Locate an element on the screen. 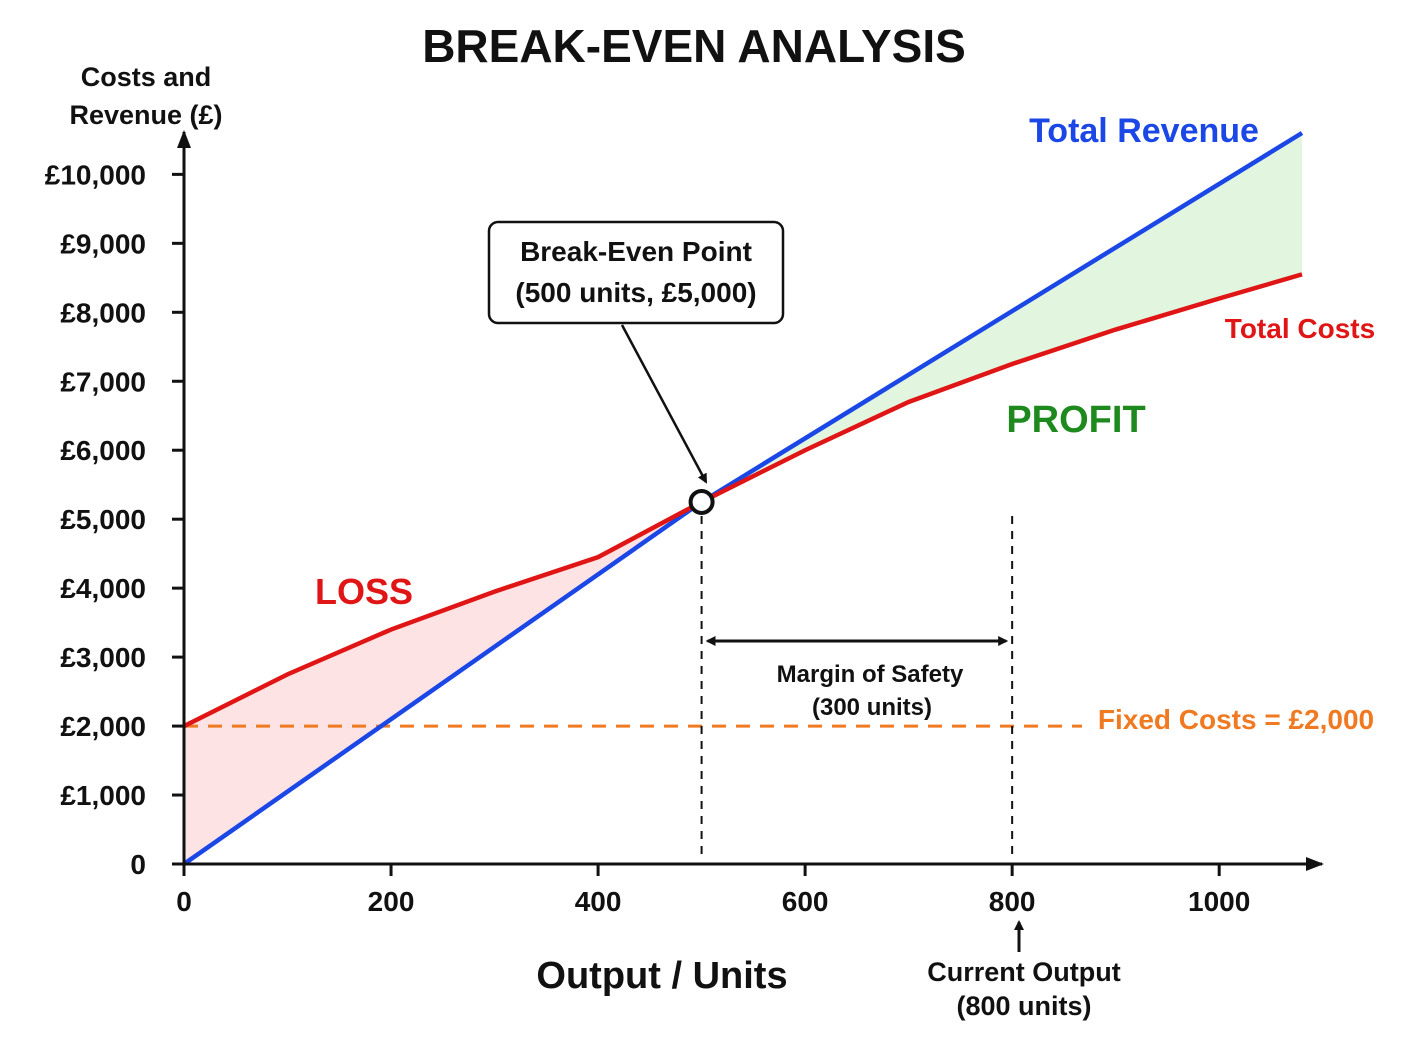 This screenshot has width=1408, height=1061. margin-of-safety-label: Margin of Safety is located at coordinates (870, 674).